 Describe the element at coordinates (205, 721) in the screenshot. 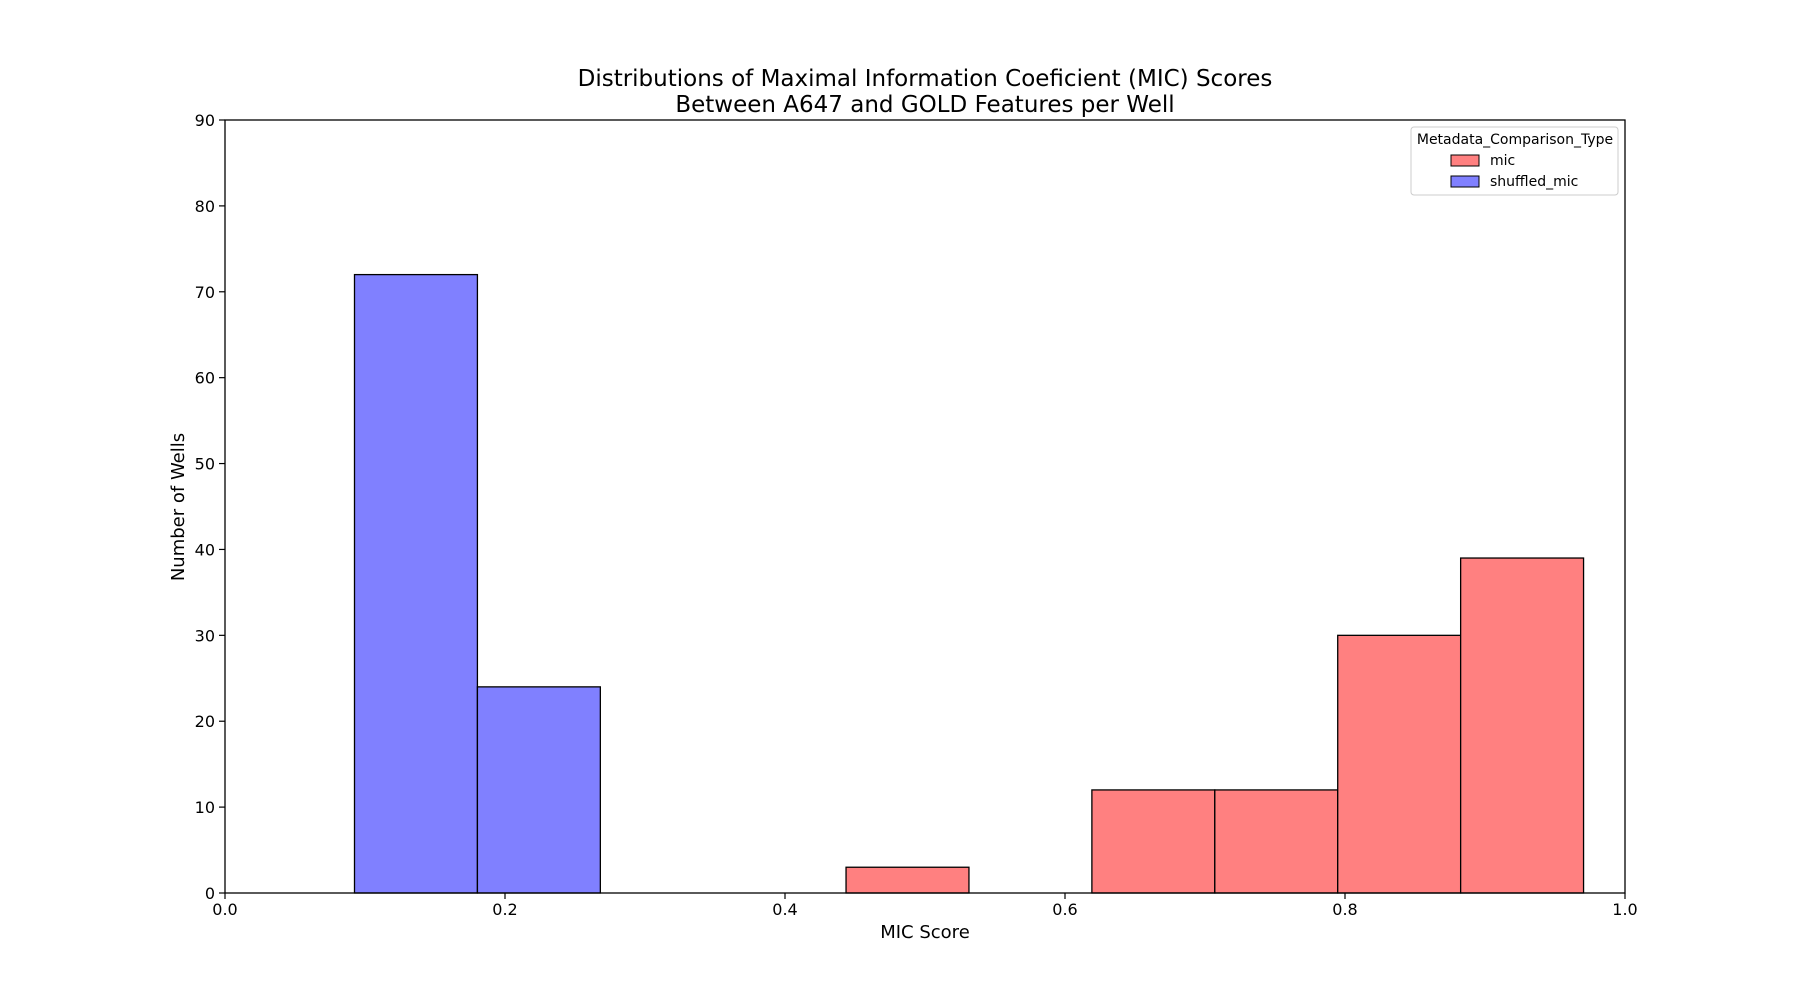

I see `y-tick-label: 20` at that location.